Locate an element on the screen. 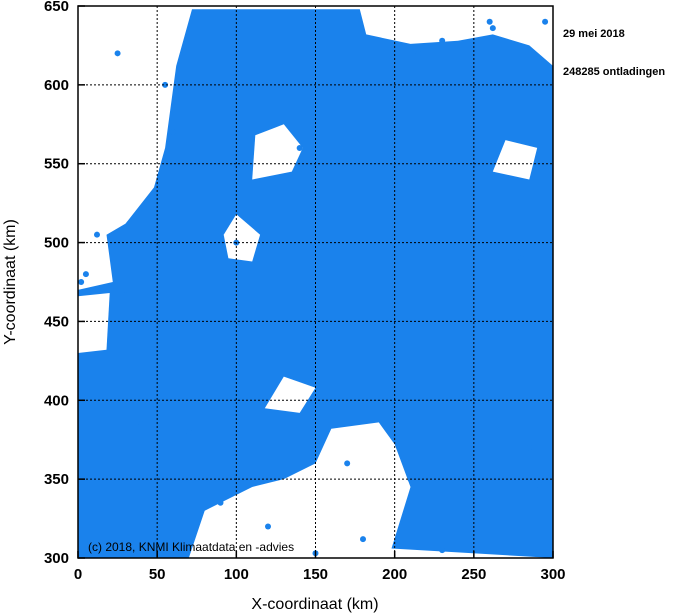  x-tick-label: 50 is located at coordinates (157, 574).